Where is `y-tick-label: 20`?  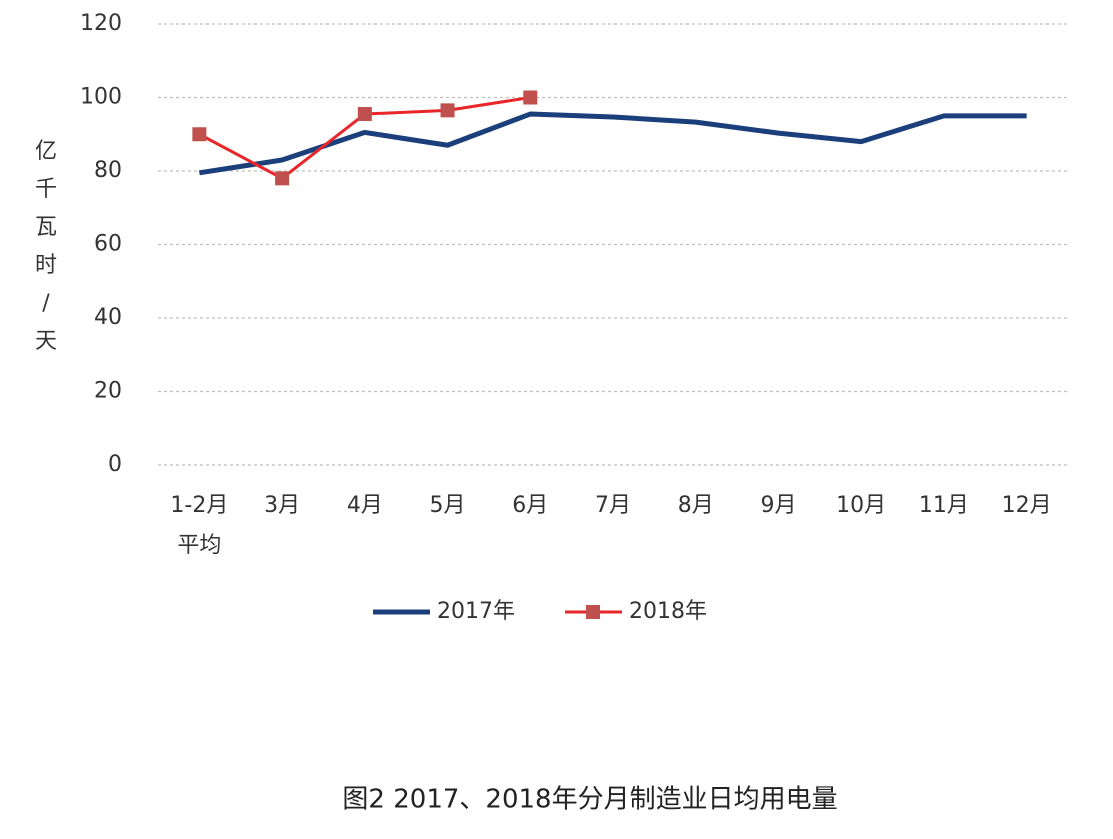
y-tick-label: 20 is located at coordinates (108, 391).